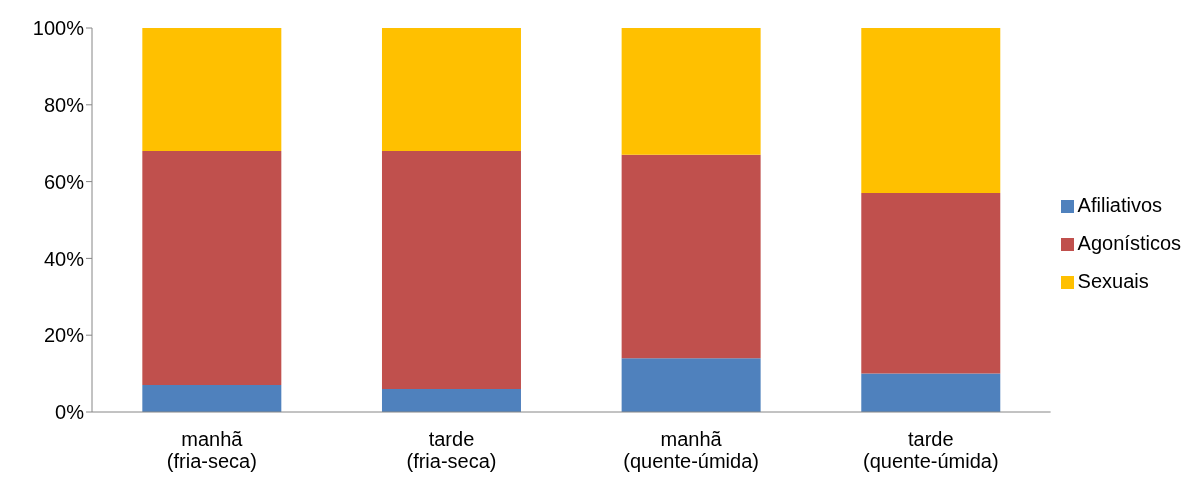 The image size is (1201, 486). I want to click on y-tick-label: 40%, so click(64, 258).